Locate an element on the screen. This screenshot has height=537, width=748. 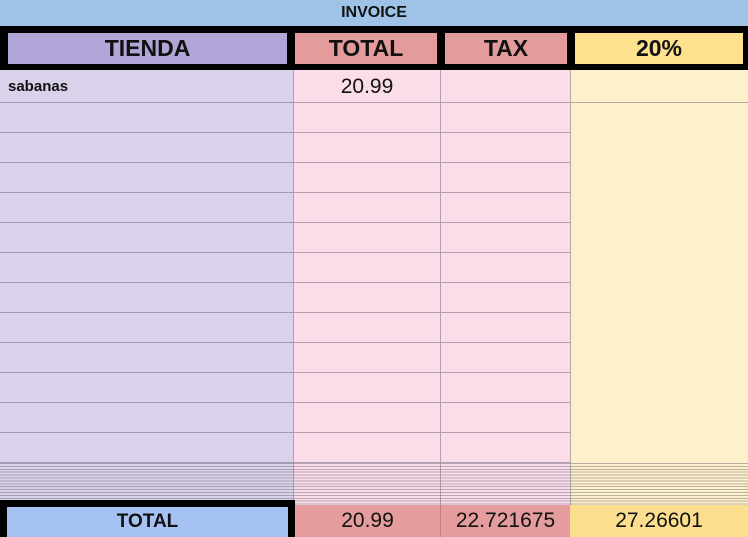
cell-total-row10 is located at coordinates (367, 358).